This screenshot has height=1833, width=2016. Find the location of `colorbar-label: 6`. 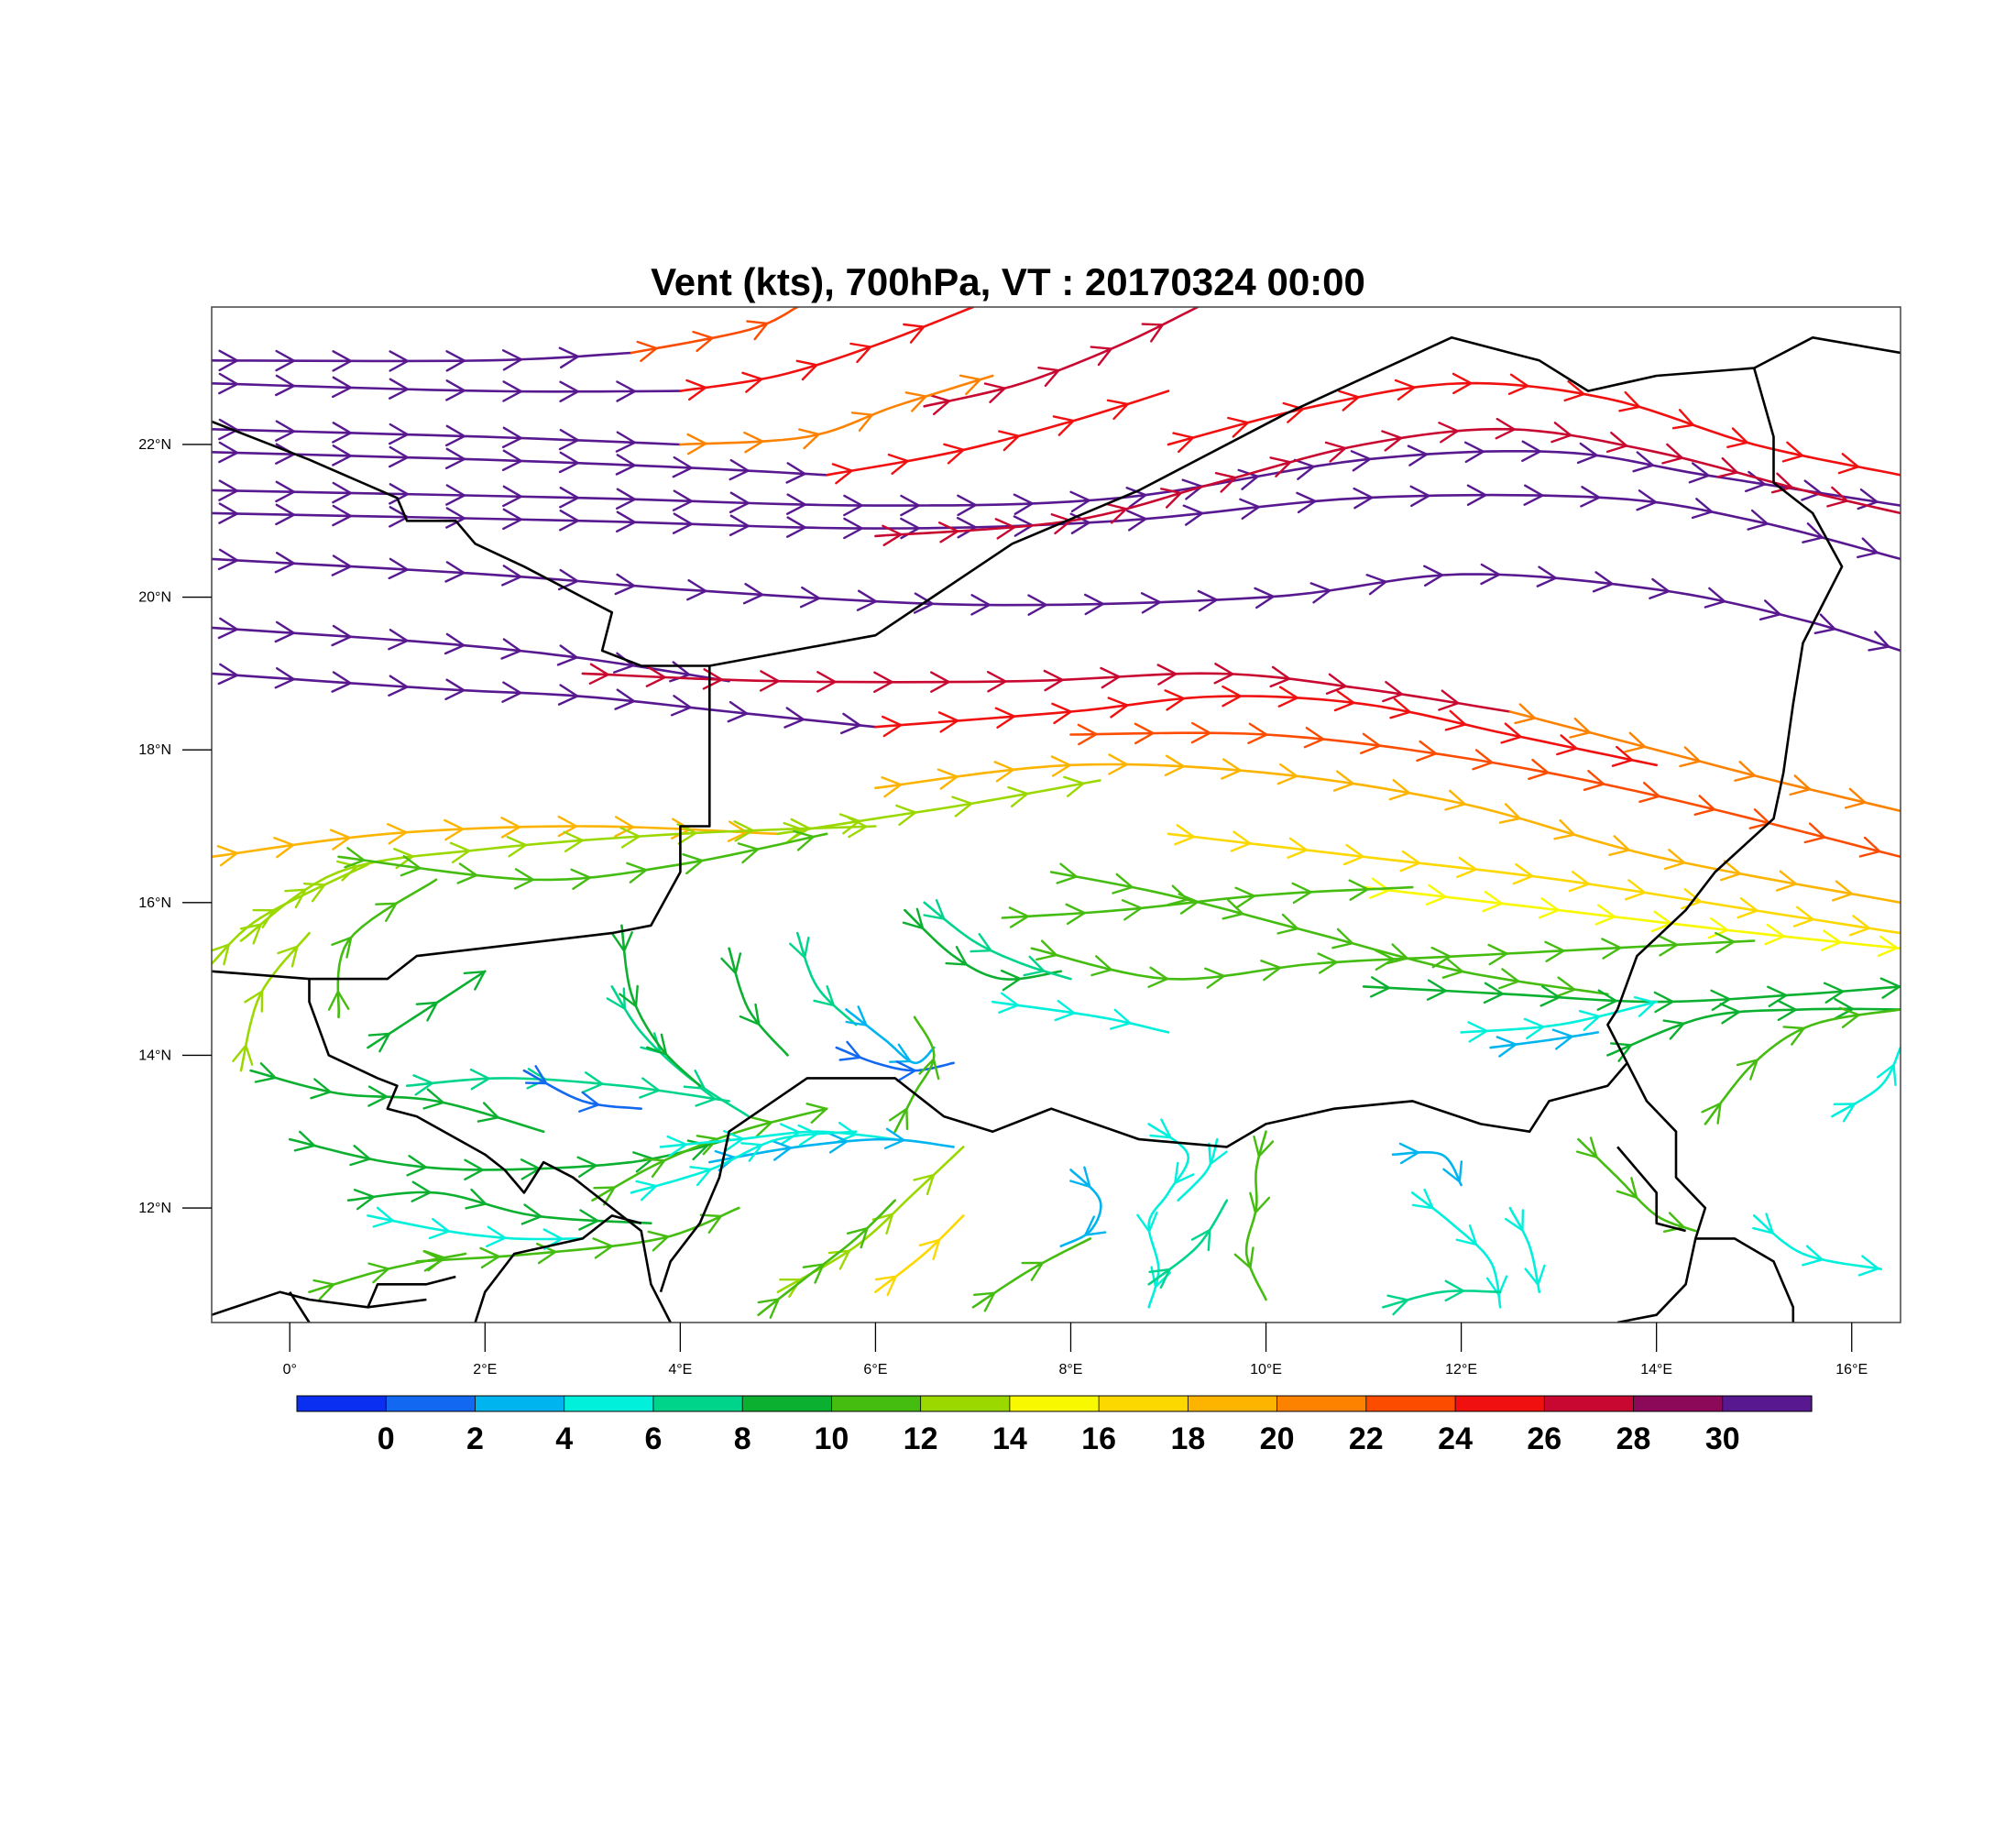

colorbar-label: 6 is located at coordinates (653, 1438).